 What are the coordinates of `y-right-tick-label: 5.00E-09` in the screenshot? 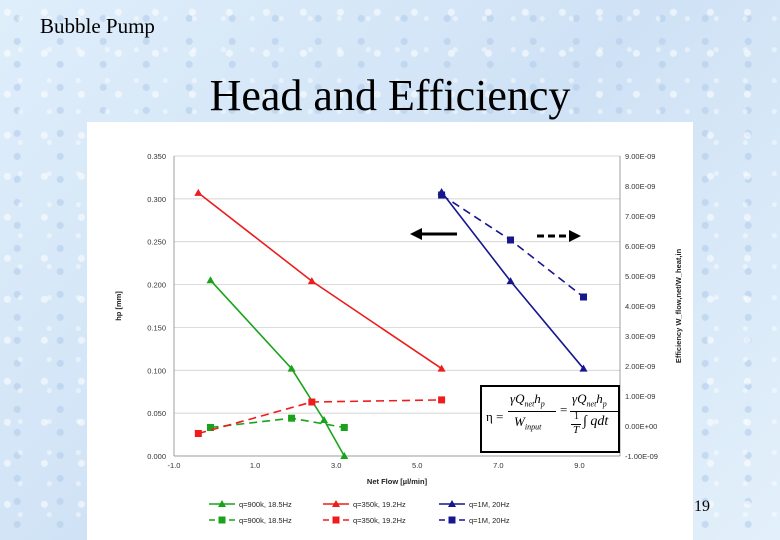 It's located at (640, 276).